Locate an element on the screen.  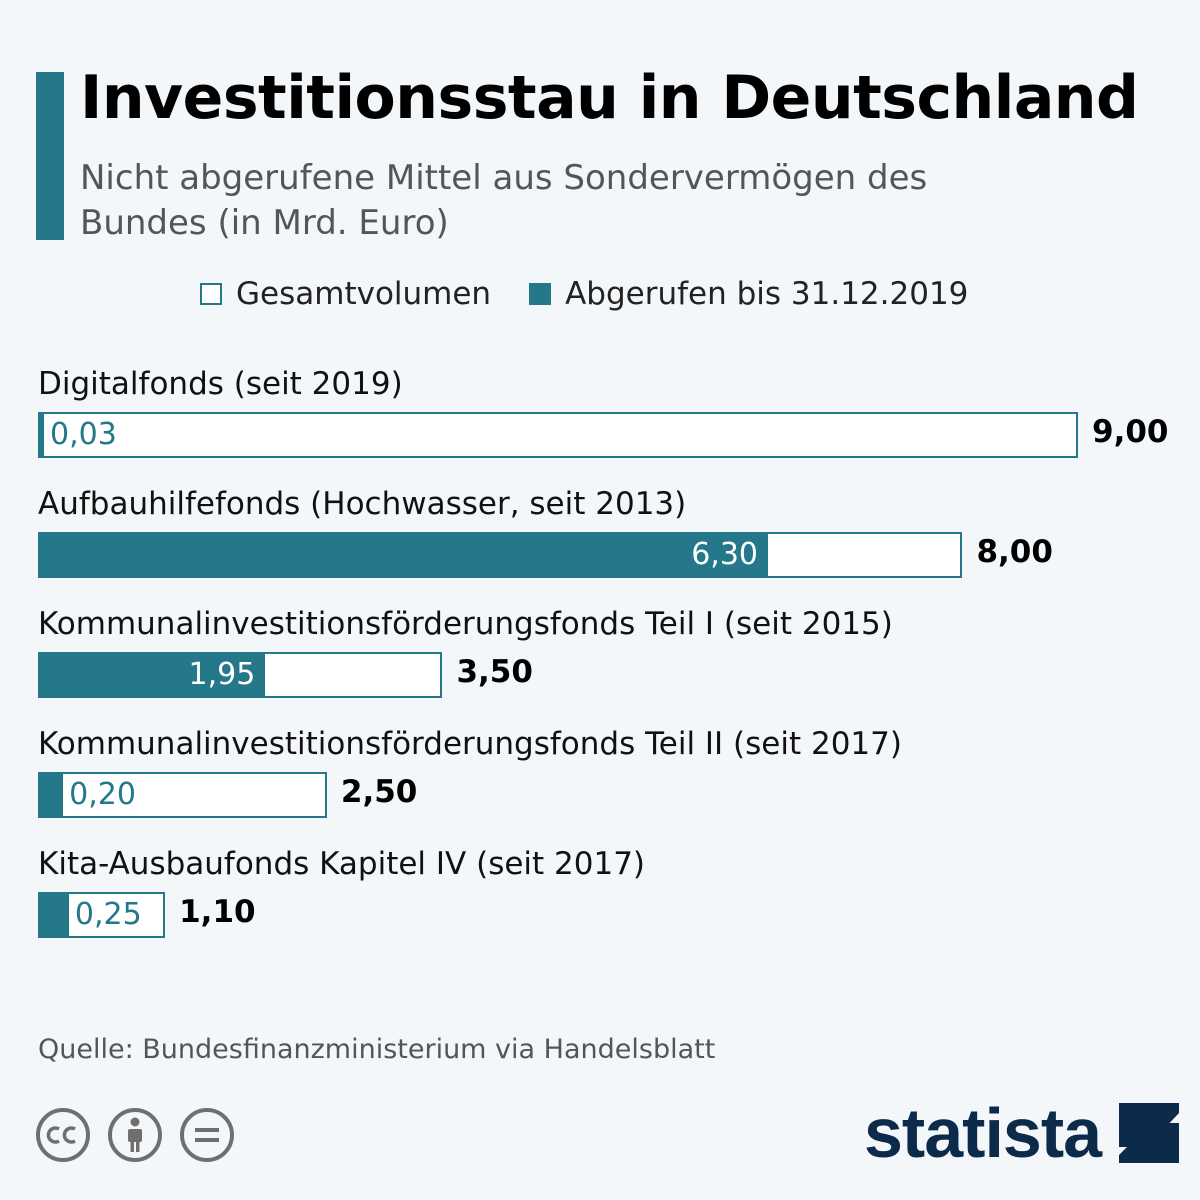
bar-total-value-label: 2,50 is located at coordinates (379, 792).